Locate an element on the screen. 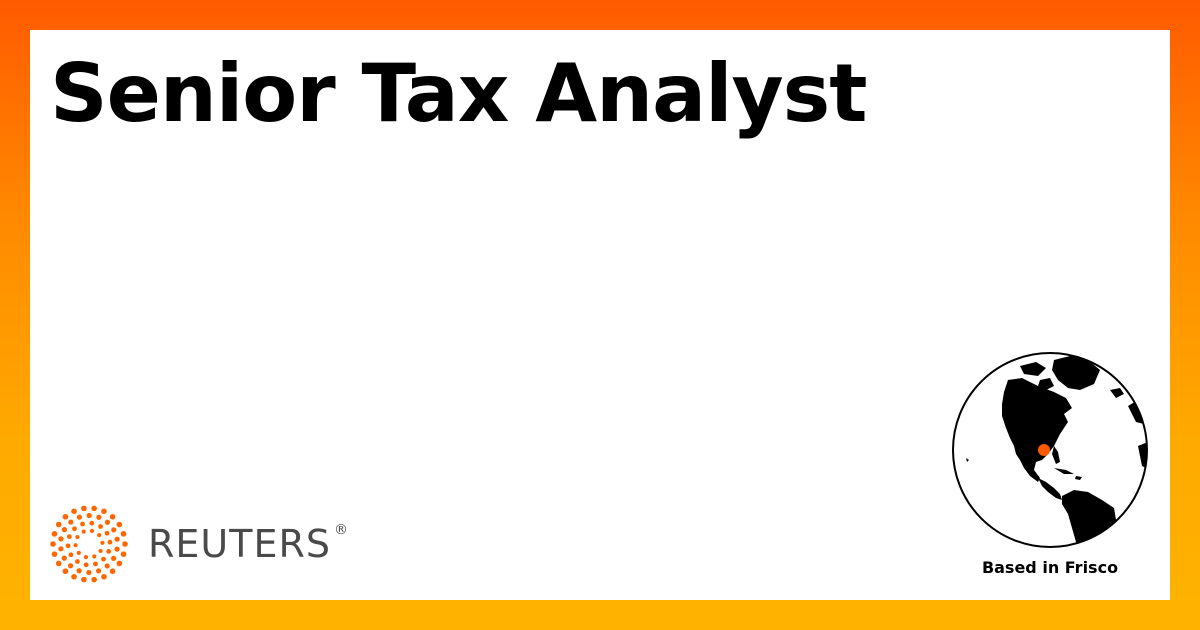  reuters-dots-logo-icon is located at coordinates (89, 544).